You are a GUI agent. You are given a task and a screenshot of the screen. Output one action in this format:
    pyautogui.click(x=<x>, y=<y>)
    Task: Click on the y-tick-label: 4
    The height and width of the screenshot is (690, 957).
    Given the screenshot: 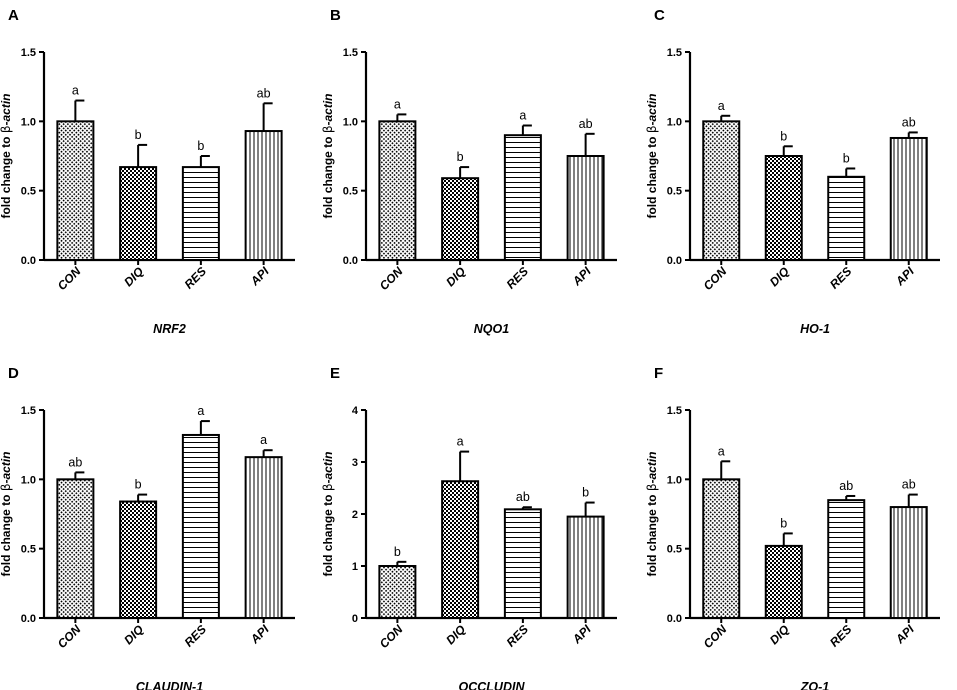 What is the action you would take?
    pyautogui.click(x=355, y=411)
    